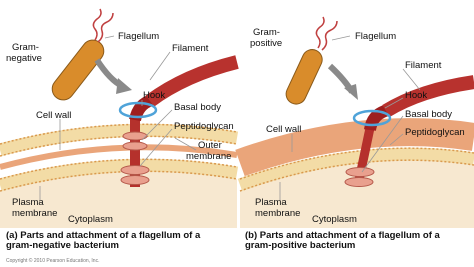 Image resolution: width=474 pixels, height=267 pixels. What do you see at coordinates (52, 260) in the screenshot?
I see `copyright: Copyright © 2010 Pearson Education, Inc.` at bounding box center [52, 260].